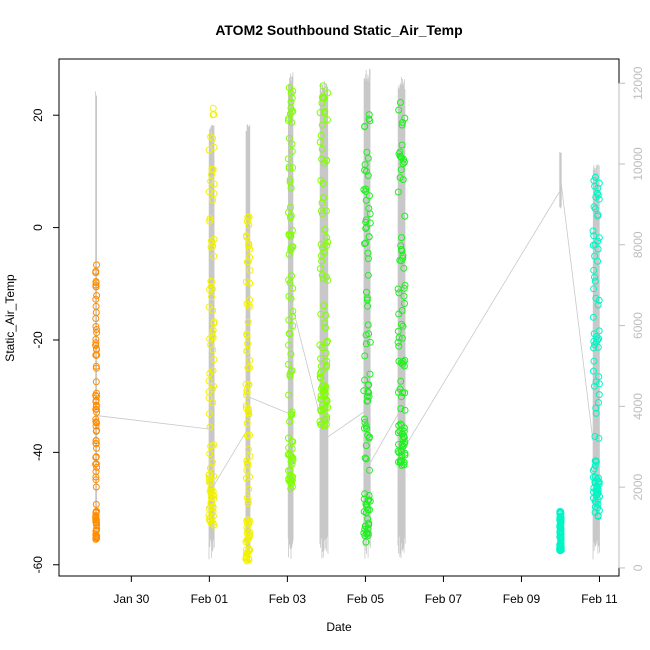 This screenshot has width=650, height=650. What do you see at coordinates (577, 313) in the screenshot?
I see `altitude-connector` at bounding box center [577, 313].